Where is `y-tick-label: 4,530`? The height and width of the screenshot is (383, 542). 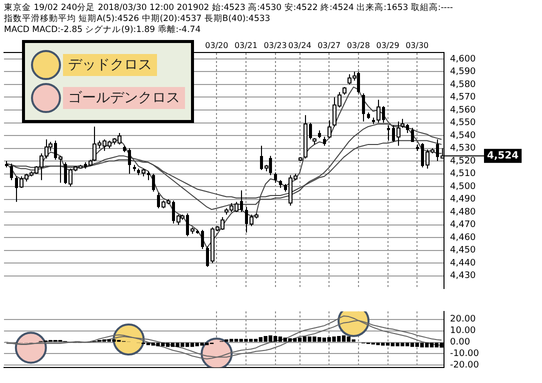 y-tick-label: 4,530 is located at coordinates (463, 149).